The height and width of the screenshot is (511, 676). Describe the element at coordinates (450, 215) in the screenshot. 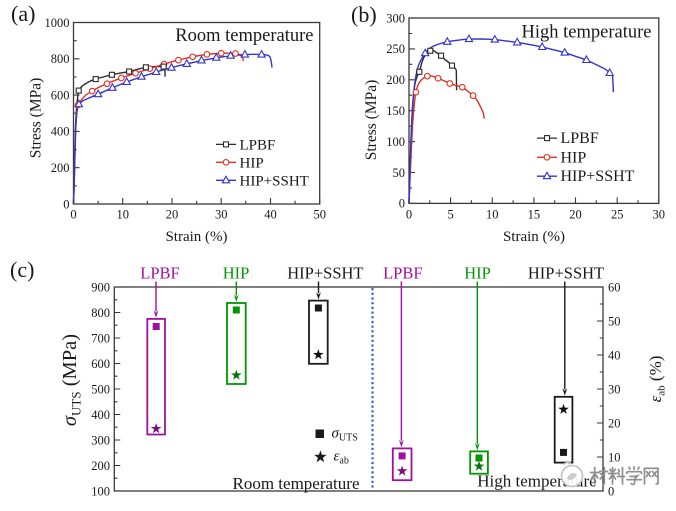

I see `svg-text: 5` at that location.